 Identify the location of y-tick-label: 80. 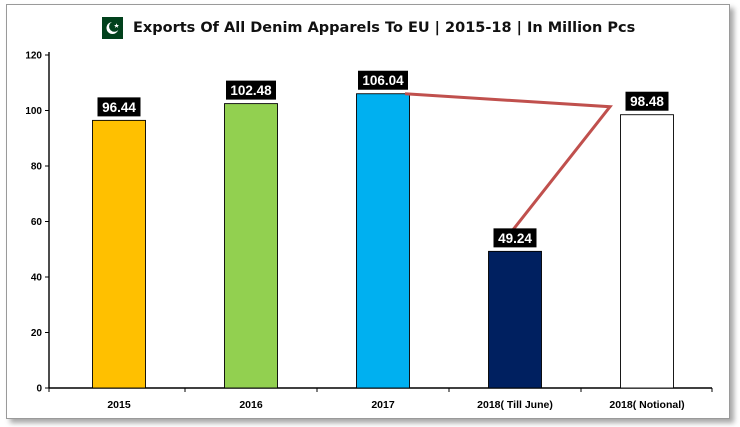
(37, 167).